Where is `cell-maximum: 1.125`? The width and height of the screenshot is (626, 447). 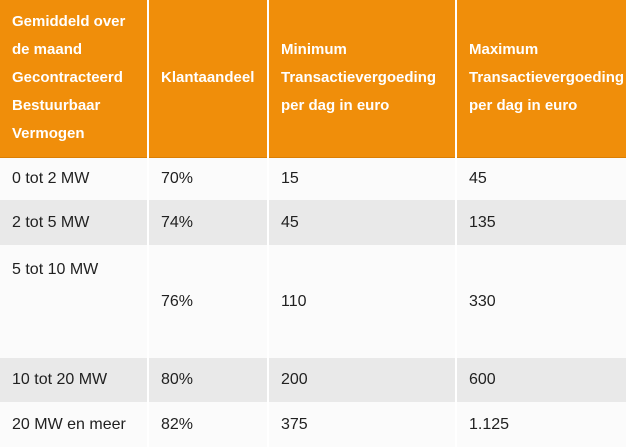
cell-maximum: 1.125 is located at coordinates (540, 424).